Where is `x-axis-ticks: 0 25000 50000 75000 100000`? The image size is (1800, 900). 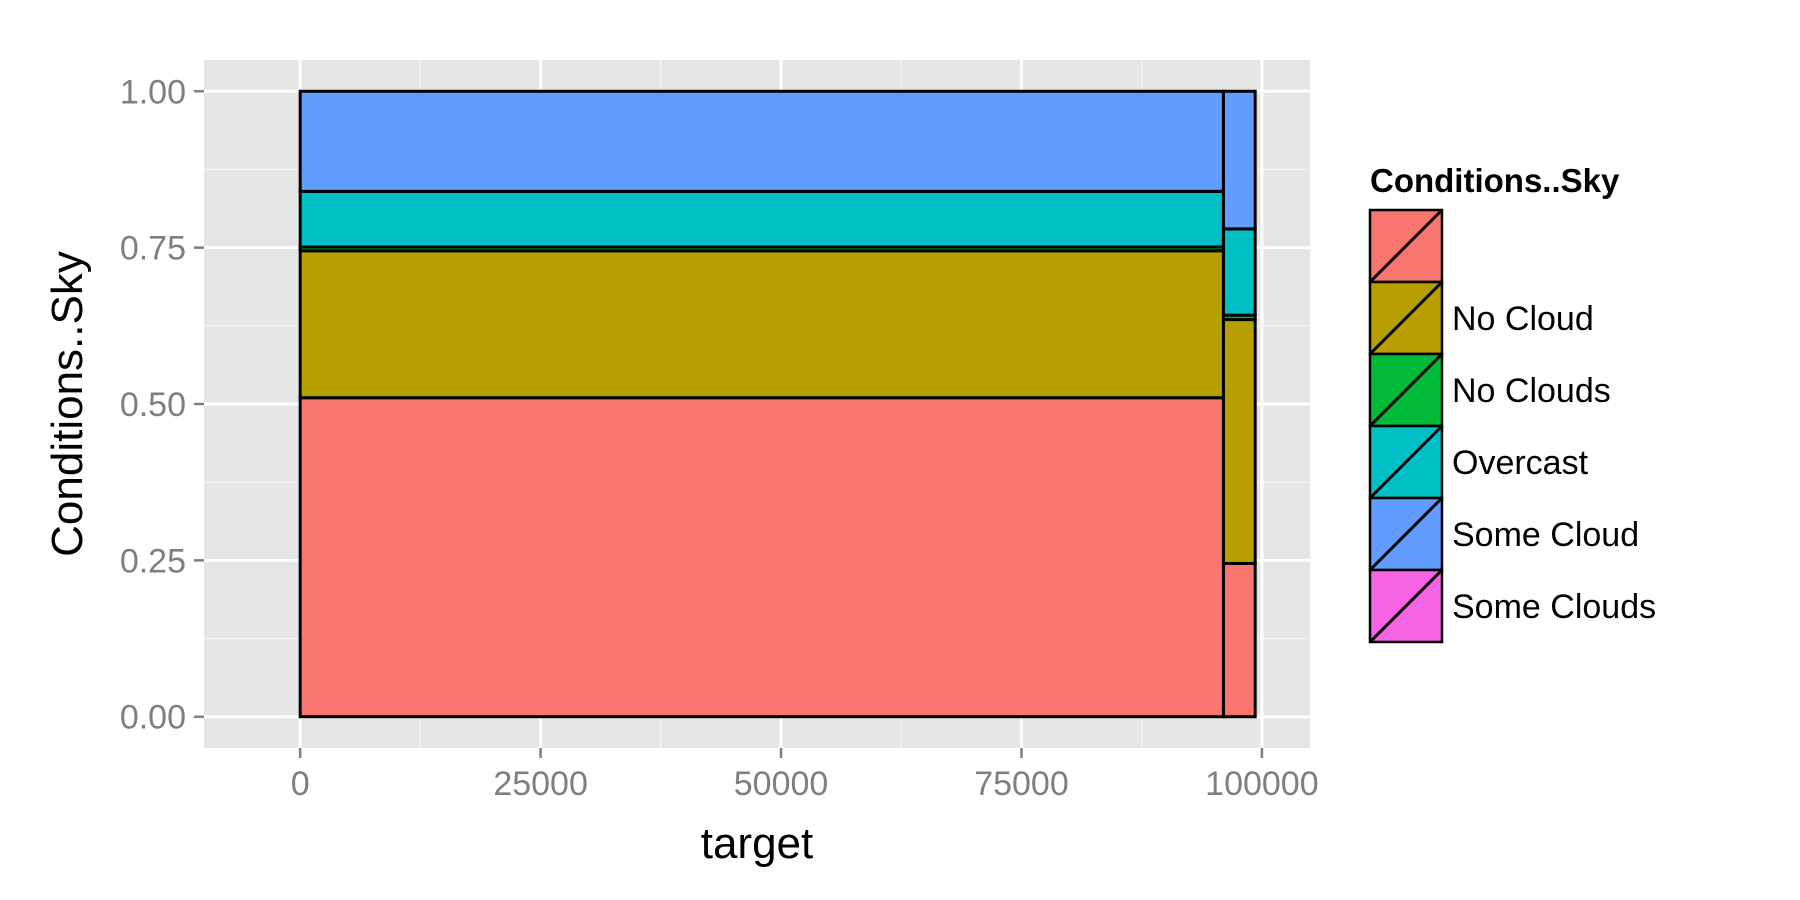 x-axis-ticks: 0 25000 50000 75000 100000 is located at coordinates (805, 775).